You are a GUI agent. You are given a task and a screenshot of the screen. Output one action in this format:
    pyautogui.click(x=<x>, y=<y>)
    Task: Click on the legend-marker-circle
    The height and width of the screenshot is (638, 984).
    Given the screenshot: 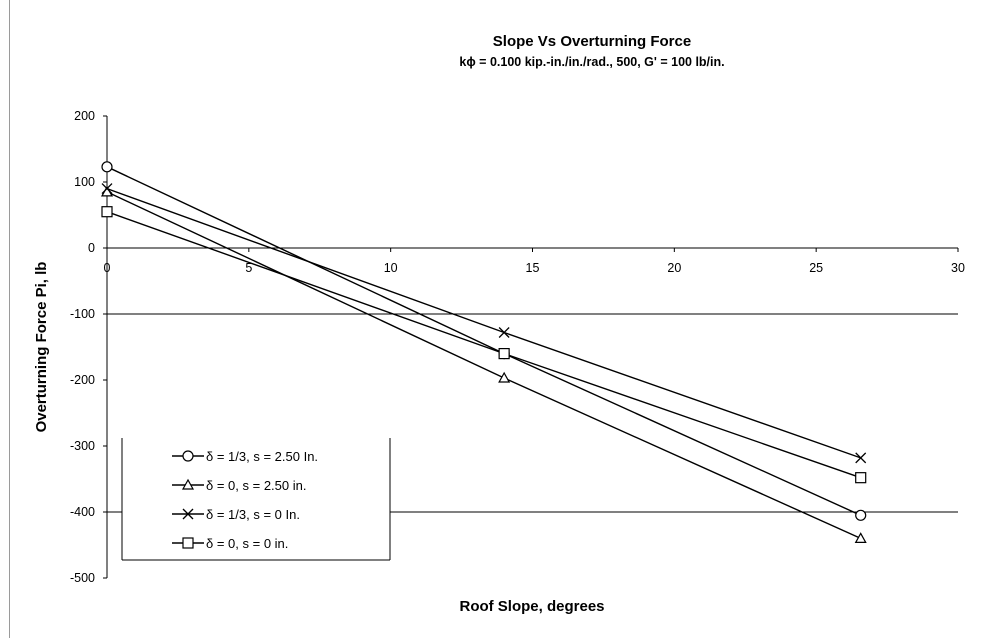 What is the action you would take?
    pyautogui.click(x=188, y=456)
    